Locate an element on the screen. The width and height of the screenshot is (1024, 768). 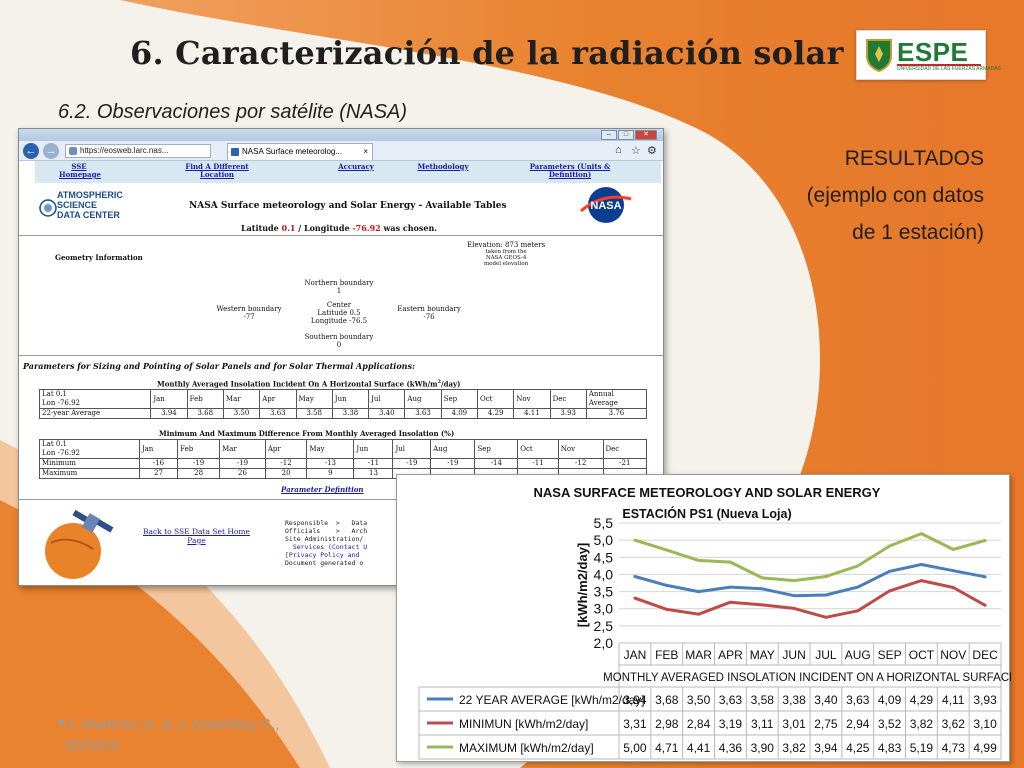
espe-logo-text: ESPE is located at coordinates (933, 52).